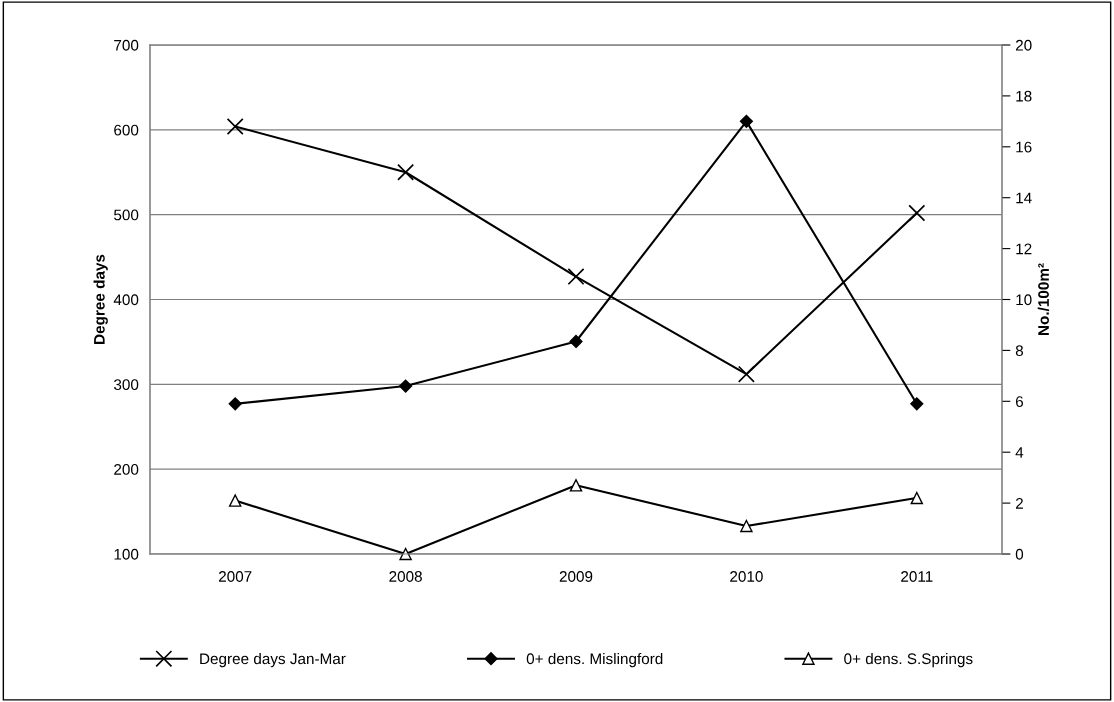 The image size is (1114, 702). Describe the element at coordinates (576, 576) in the screenshot. I see `x-tick-label: 2009` at that location.